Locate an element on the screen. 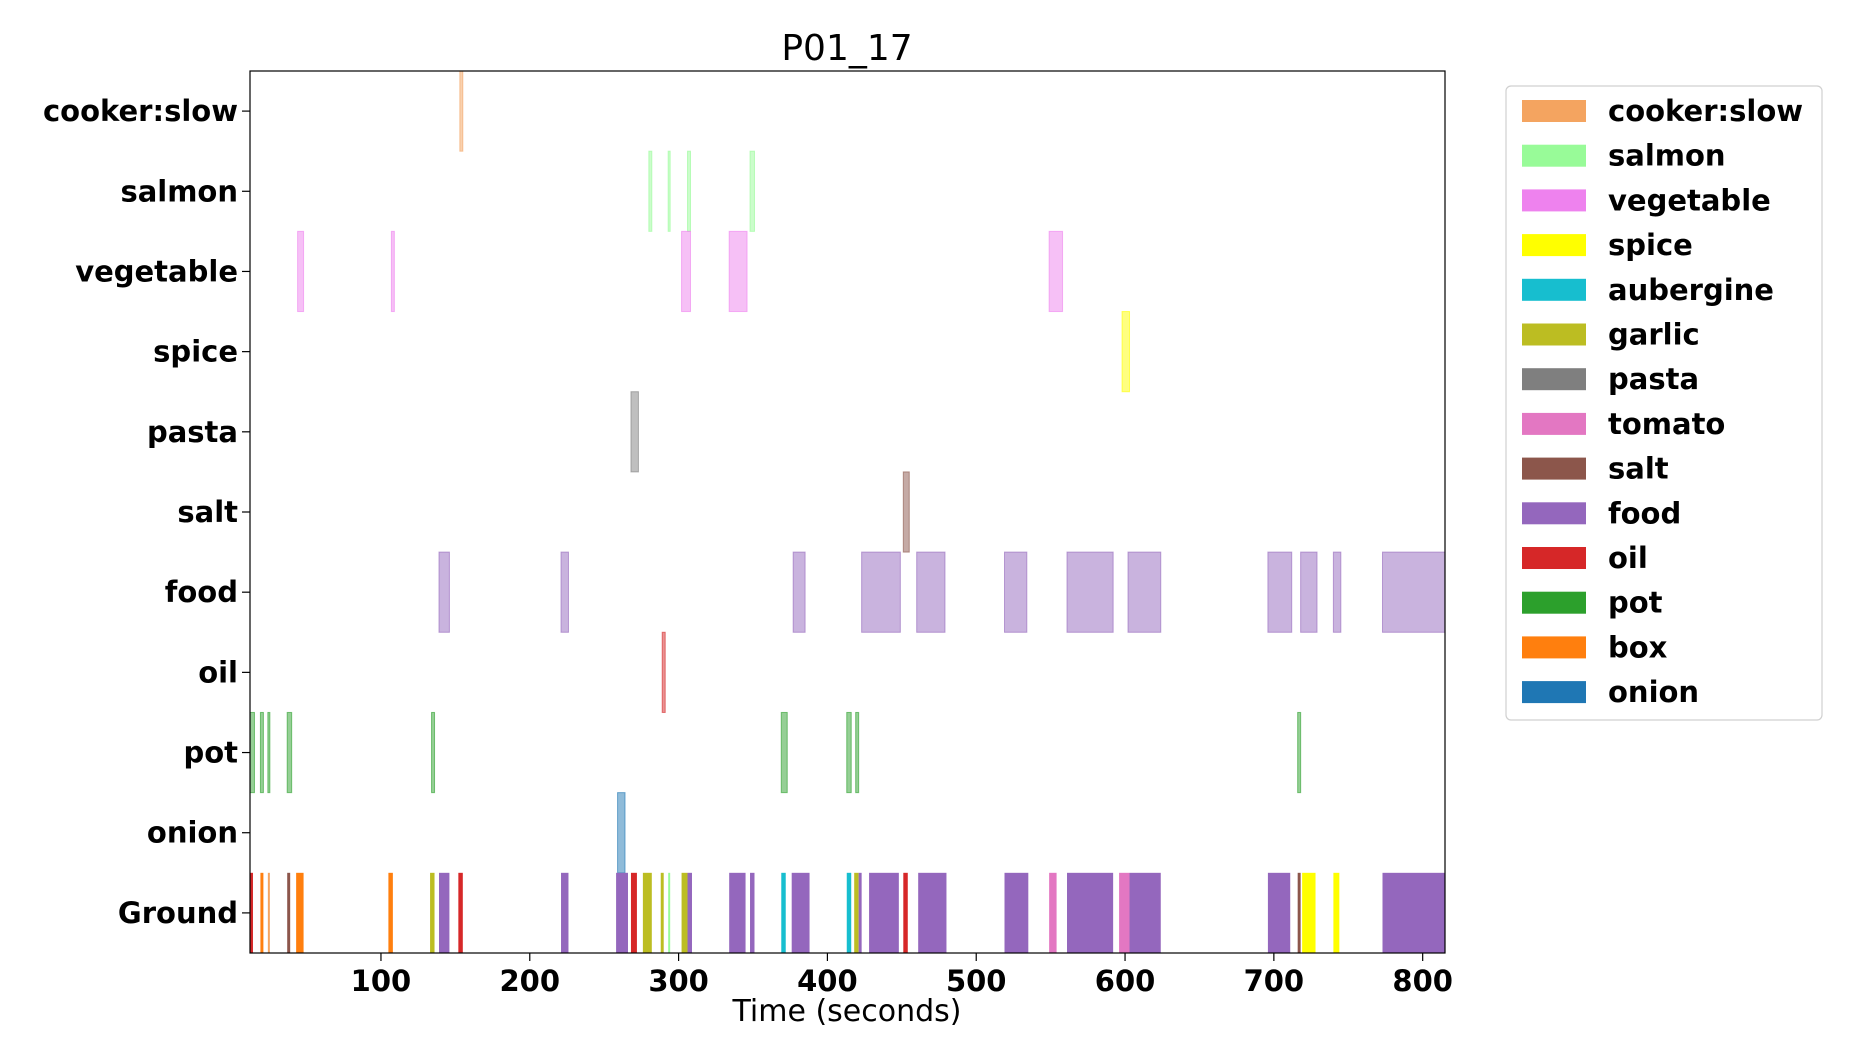  legend-label-food: food is located at coordinates (1644, 513).